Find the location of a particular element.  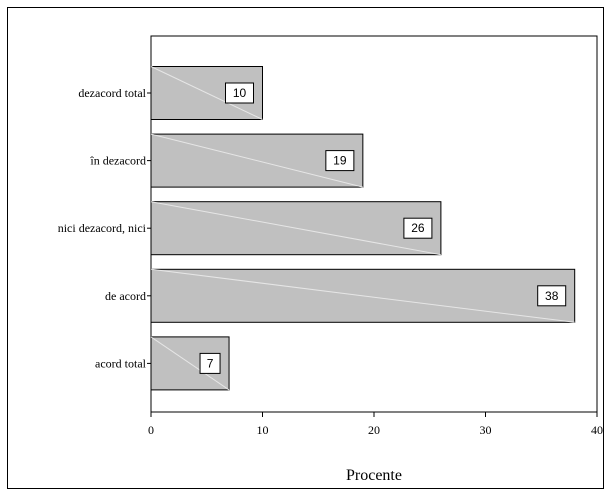

data-label-2: 26 is located at coordinates (418, 228).